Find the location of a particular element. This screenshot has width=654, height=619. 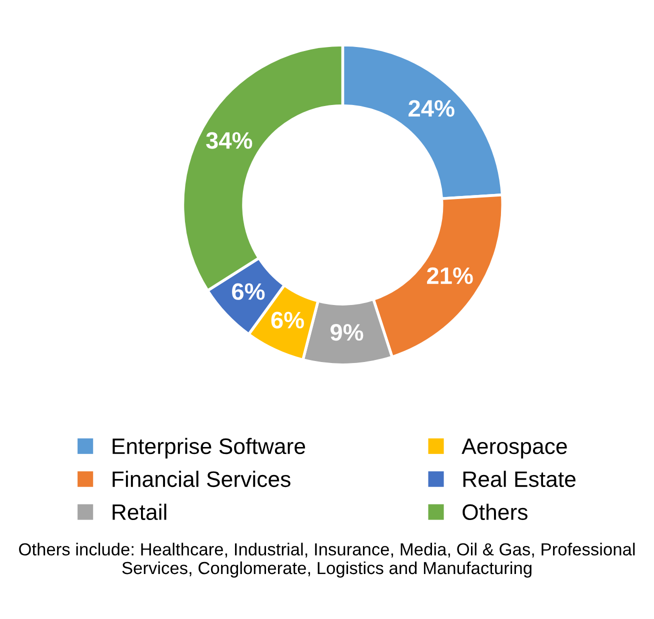

data-label: 24% is located at coordinates (431, 108).